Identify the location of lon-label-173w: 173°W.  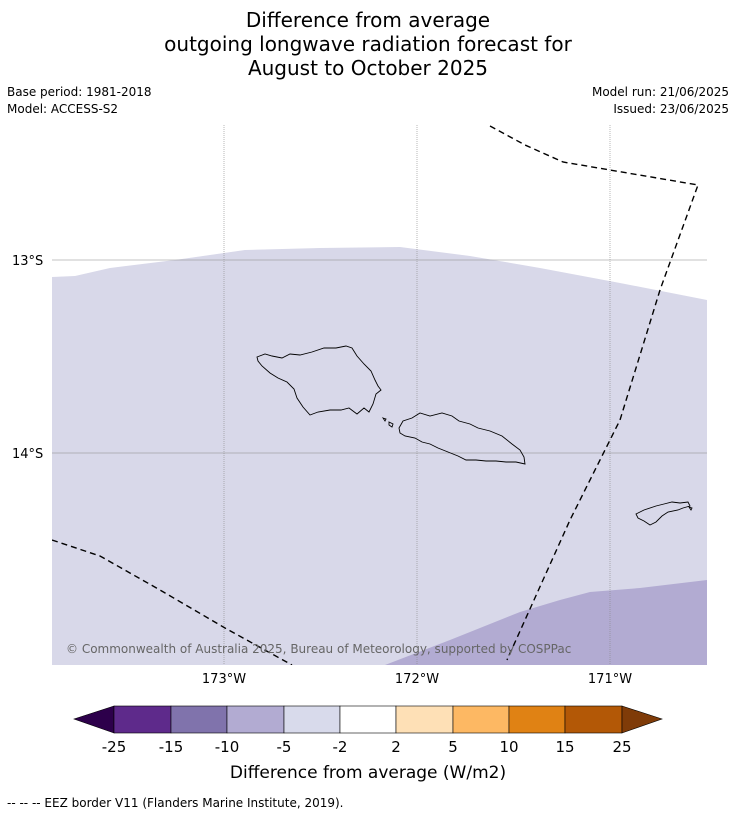
(224, 679).